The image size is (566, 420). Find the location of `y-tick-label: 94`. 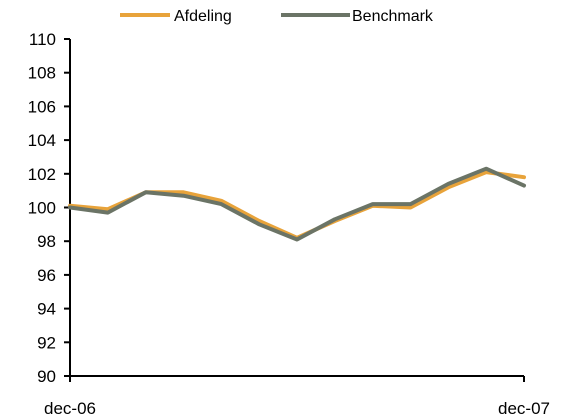

y-tick-label: 94 is located at coordinates (46, 309).